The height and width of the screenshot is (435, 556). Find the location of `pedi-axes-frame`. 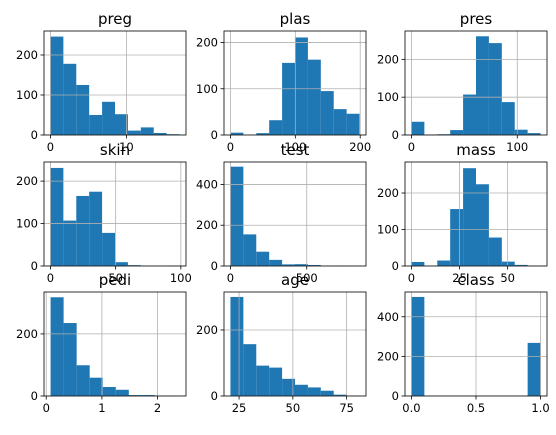

pedi-axes-frame is located at coordinates (115, 344).